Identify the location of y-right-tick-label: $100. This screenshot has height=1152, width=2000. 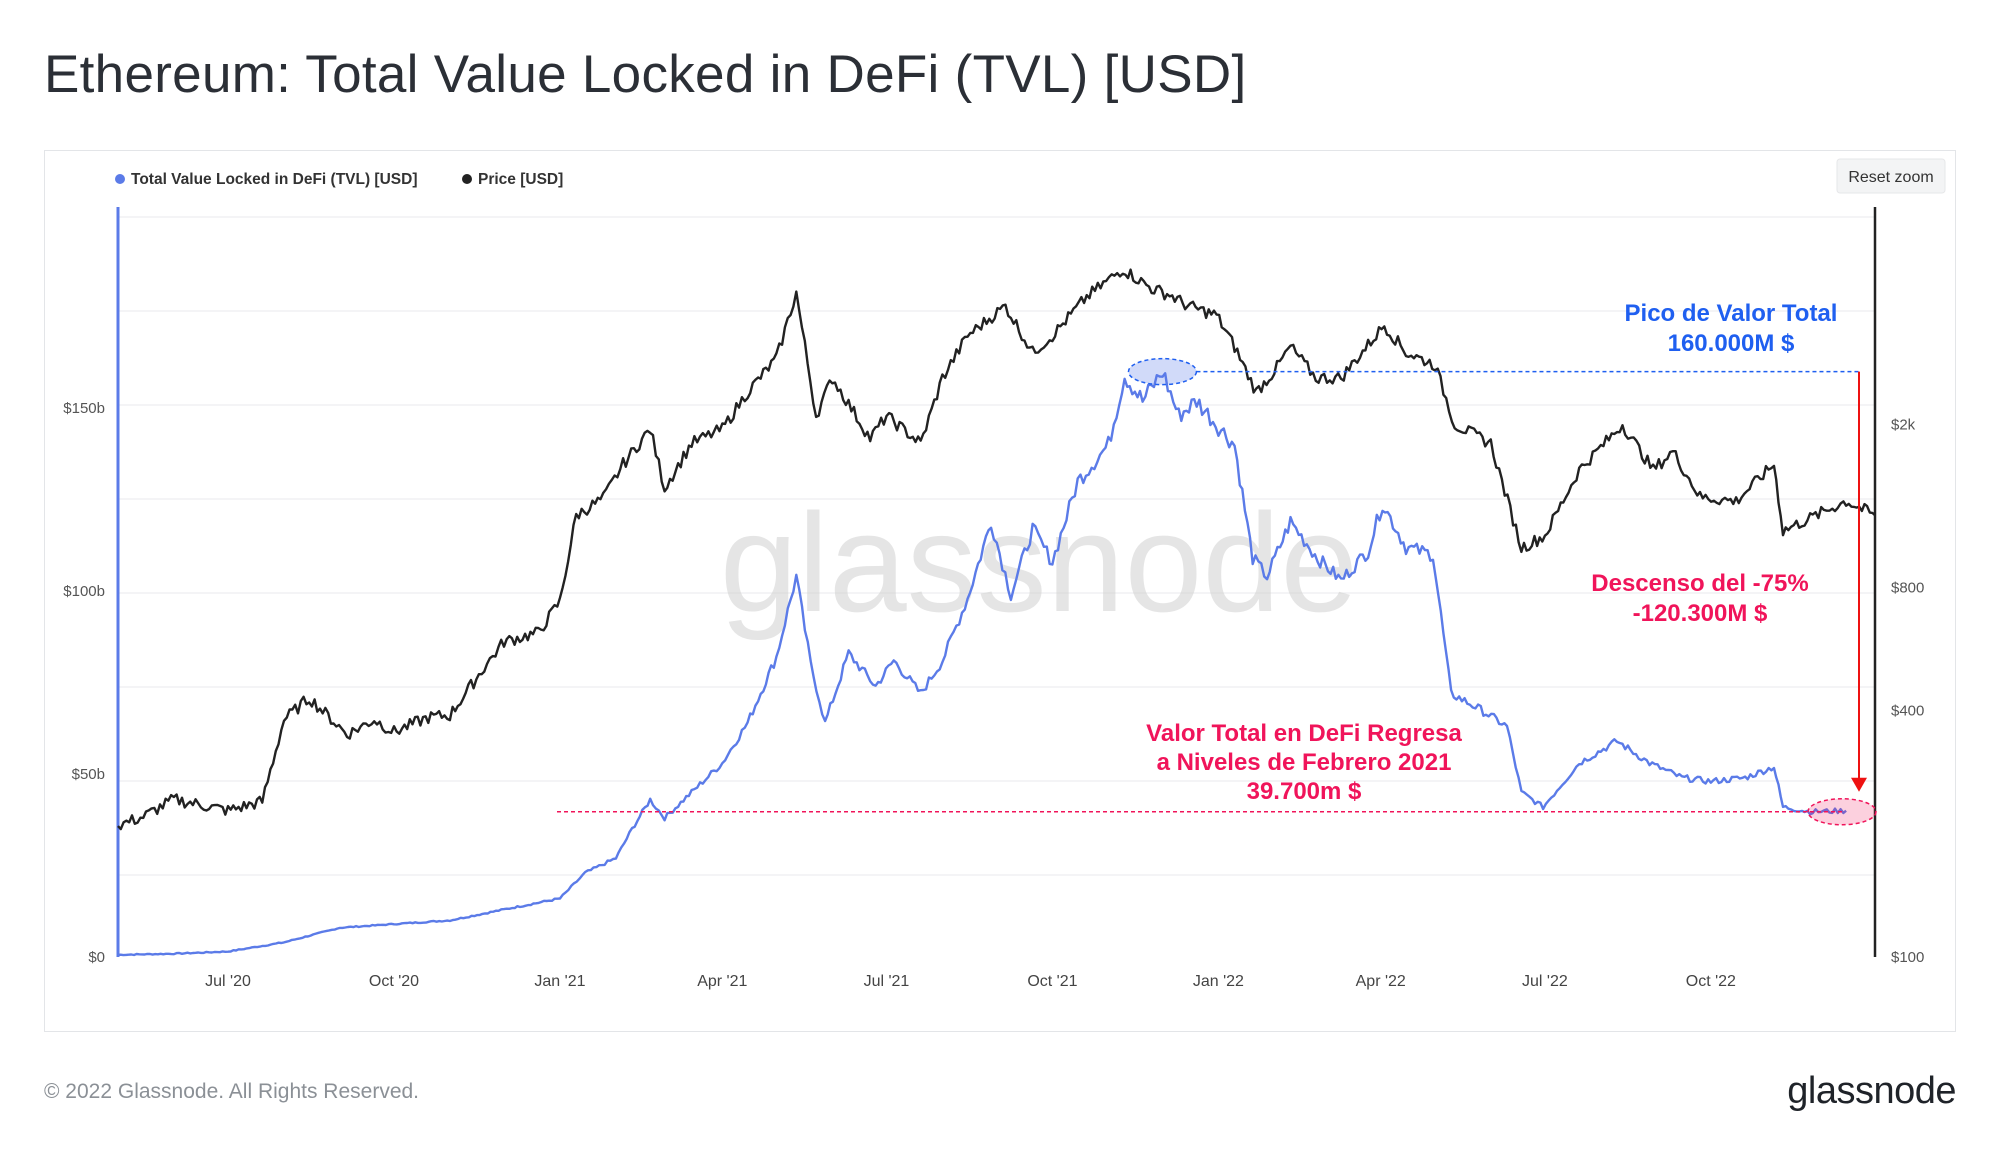
(1907, 957).